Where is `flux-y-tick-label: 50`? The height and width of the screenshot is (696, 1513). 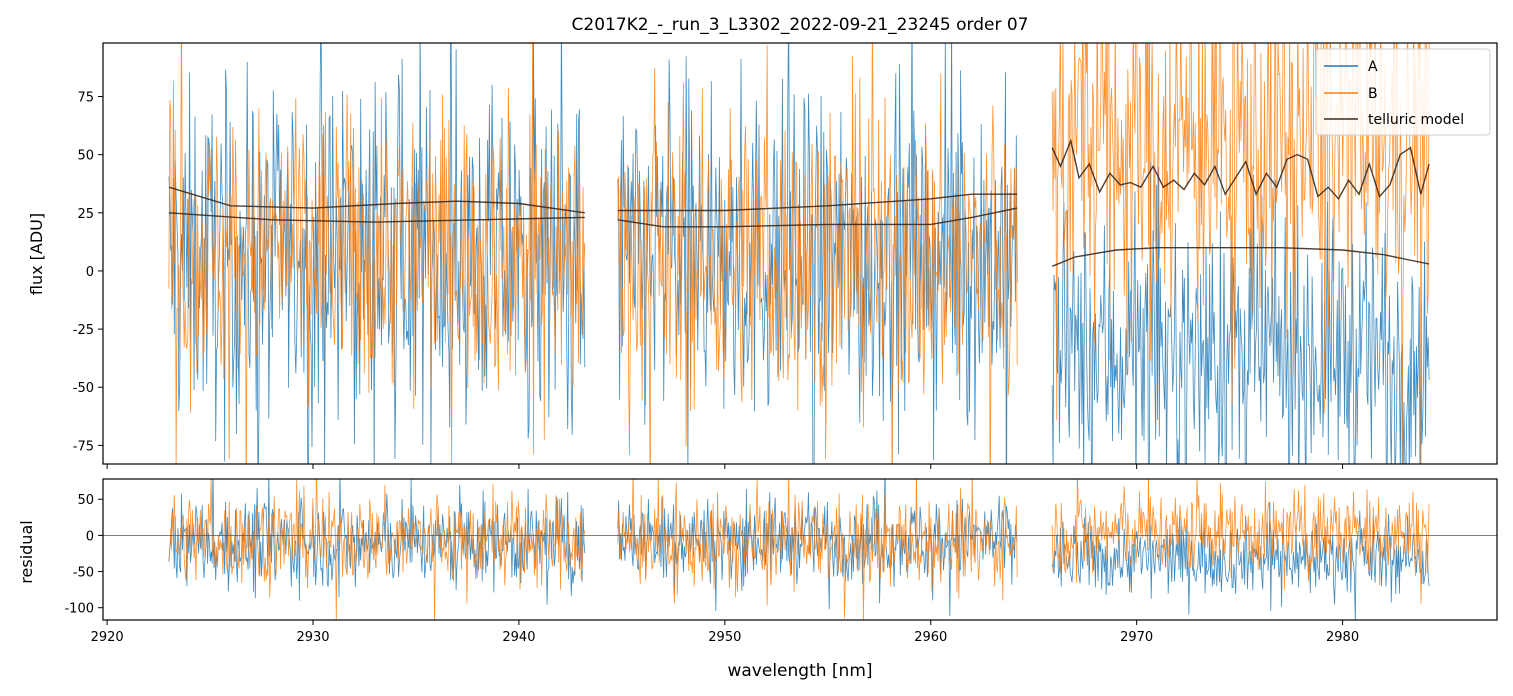 flux-y-tick-label: 50 is located at coordinates (85, 156).